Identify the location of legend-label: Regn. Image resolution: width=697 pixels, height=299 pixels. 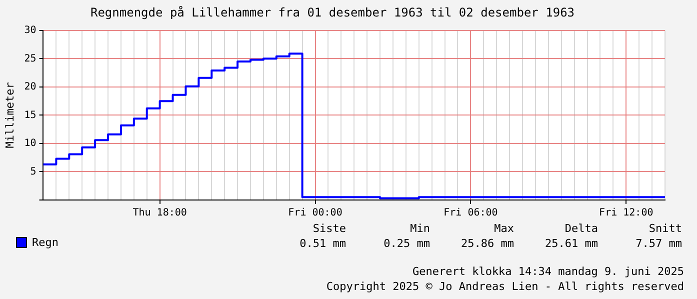
(45, 242).